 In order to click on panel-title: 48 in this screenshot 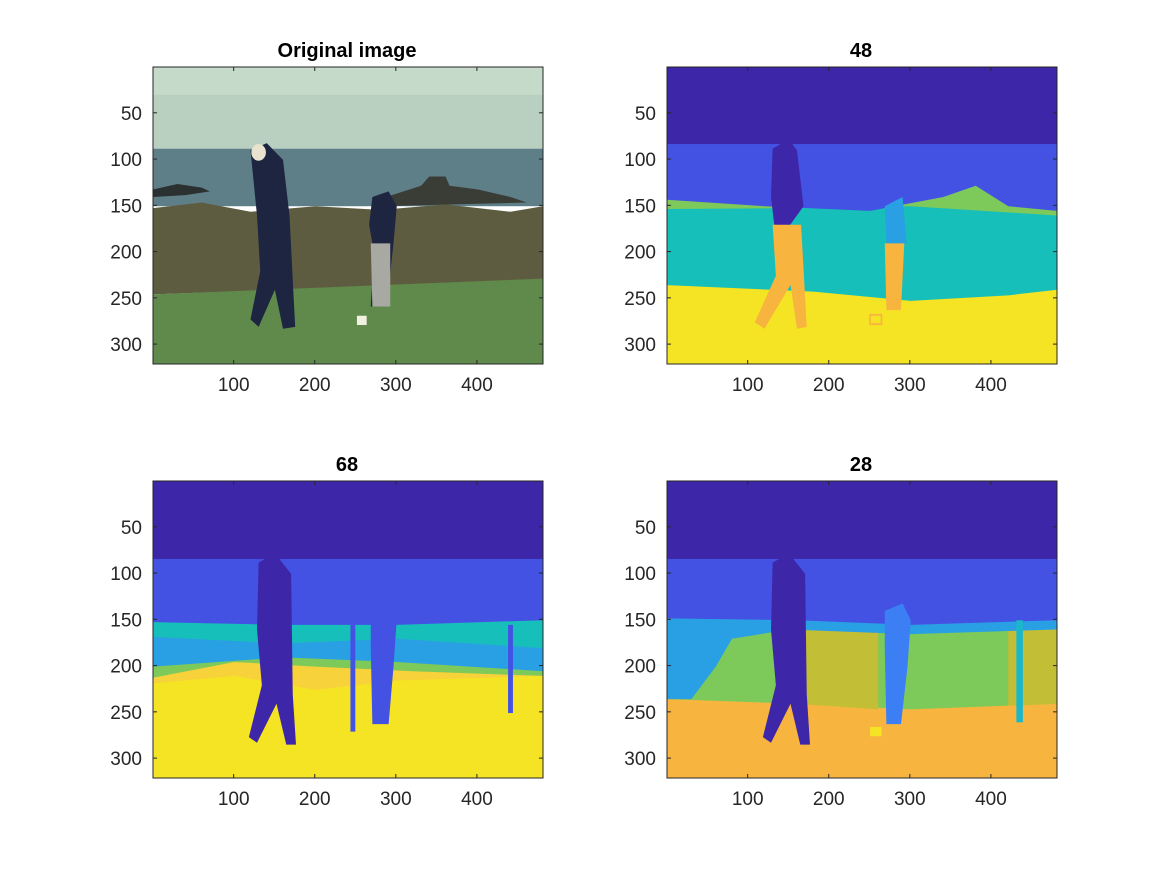, I will do `click(861, 51)`.